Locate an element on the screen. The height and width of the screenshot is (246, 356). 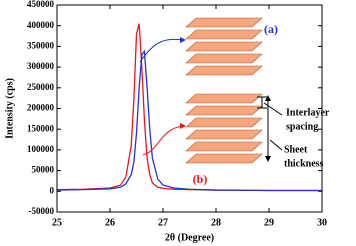
legend-label: (b) is located at coordinates (200, 179).